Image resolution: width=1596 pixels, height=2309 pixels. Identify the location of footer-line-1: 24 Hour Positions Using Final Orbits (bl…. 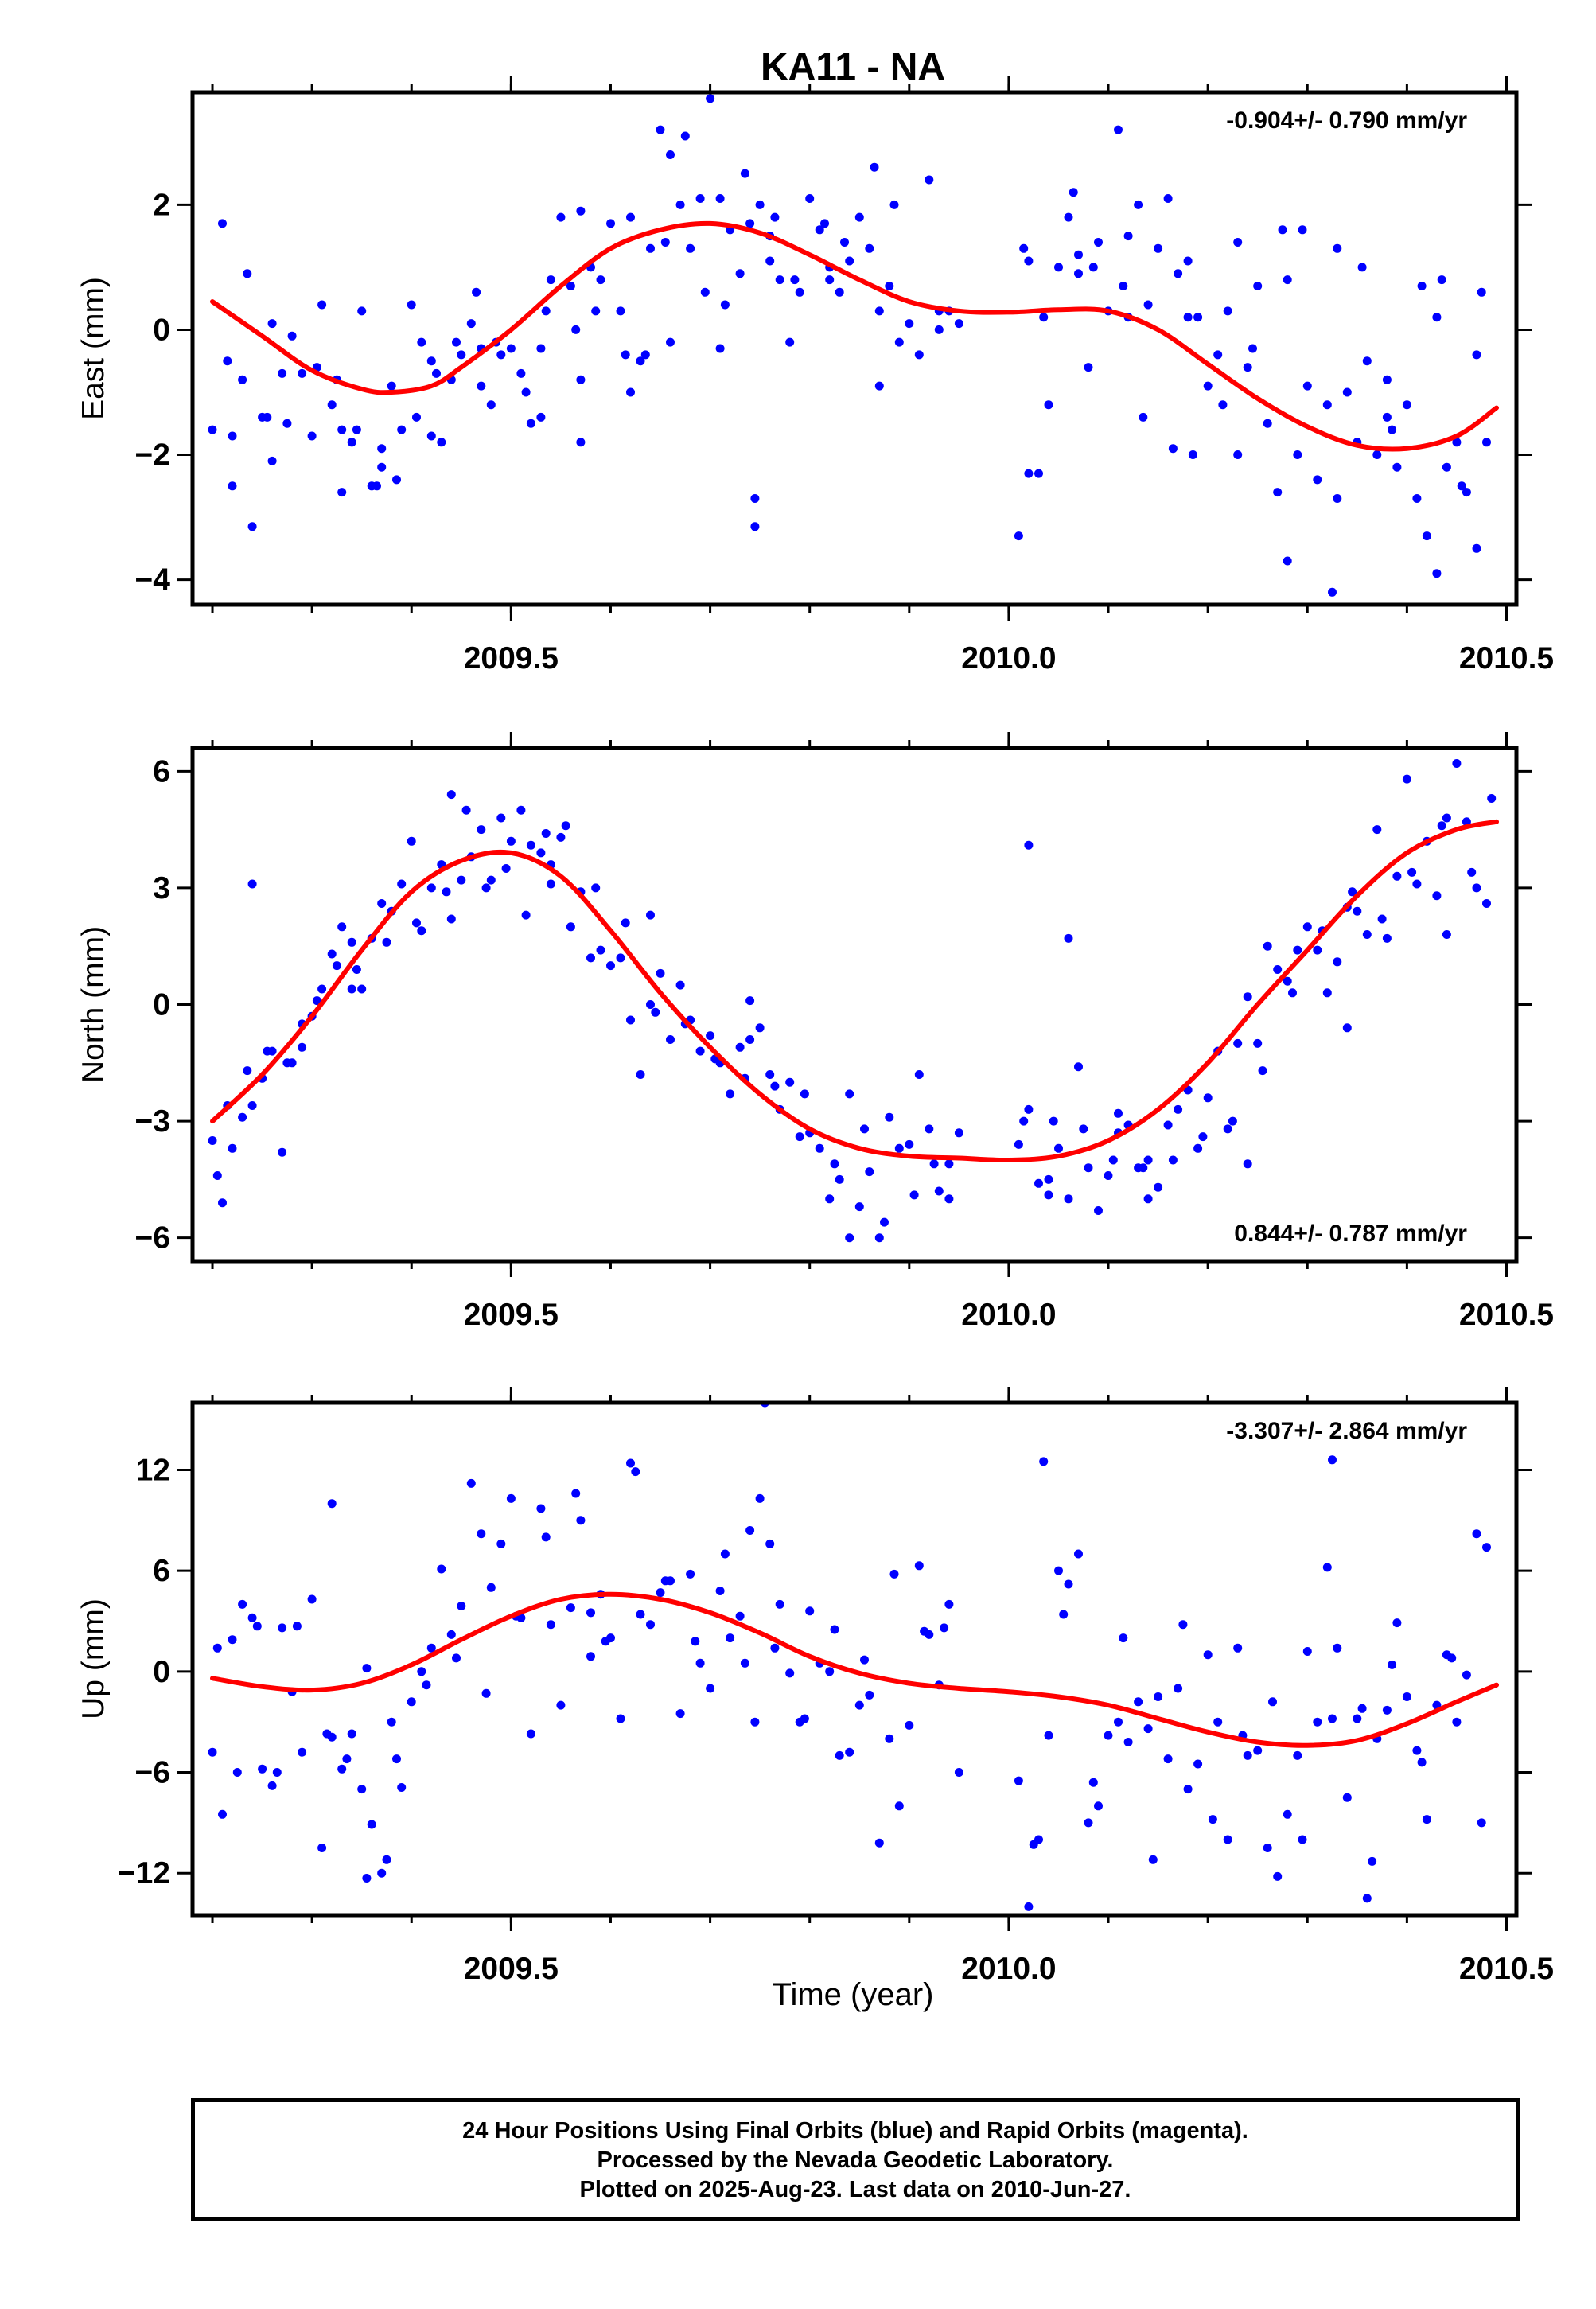
(855, 2131).